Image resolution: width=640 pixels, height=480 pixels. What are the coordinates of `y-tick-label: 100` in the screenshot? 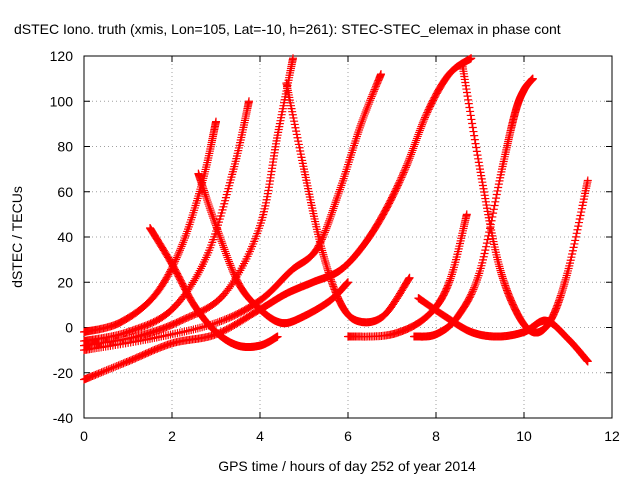 It's located at (62, 101).